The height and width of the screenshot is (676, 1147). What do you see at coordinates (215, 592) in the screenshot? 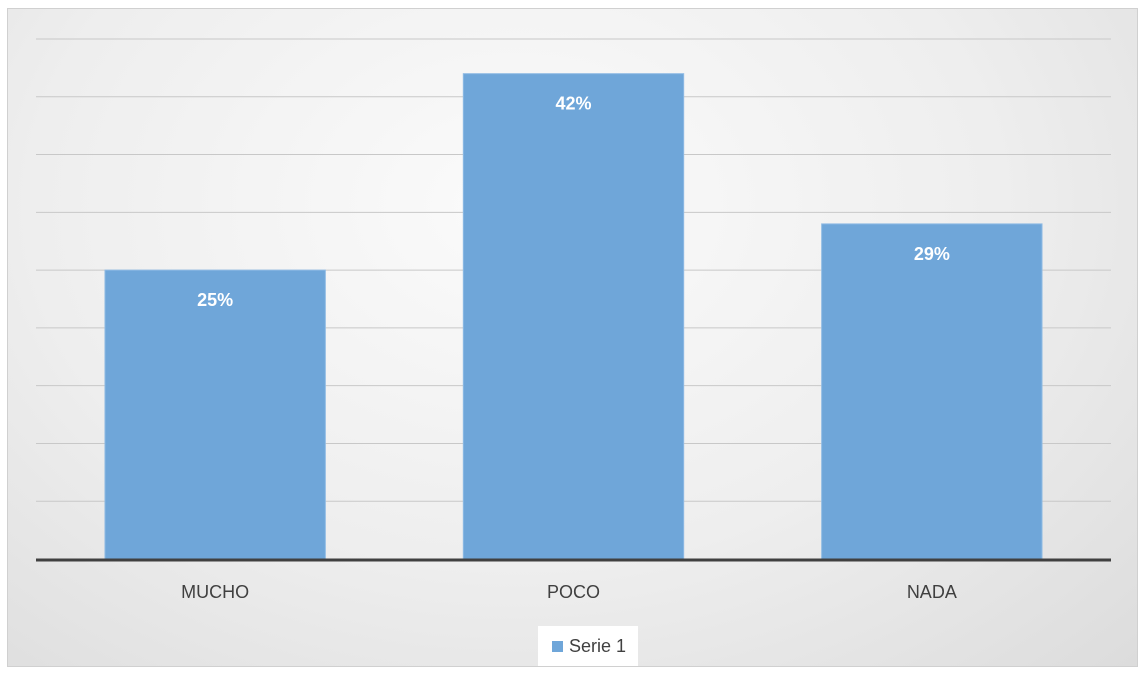
I see `x-tick-label-mucho: MUCHO` at bounding box center [215, 592].